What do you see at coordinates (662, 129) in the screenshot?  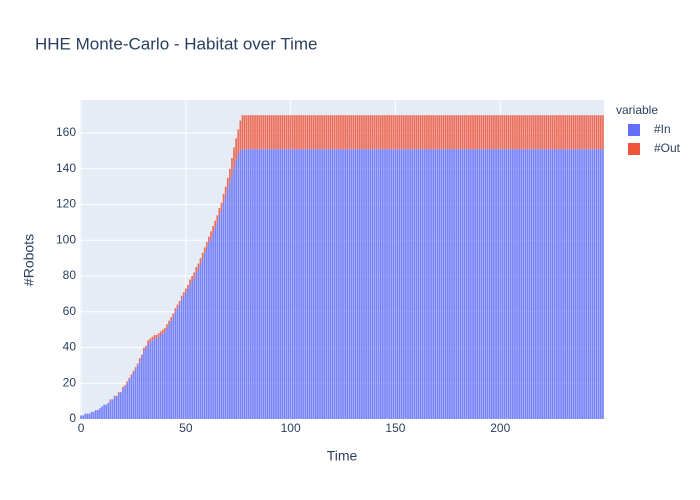 I see `legend-label: #In` at bounding box center [662, 129].